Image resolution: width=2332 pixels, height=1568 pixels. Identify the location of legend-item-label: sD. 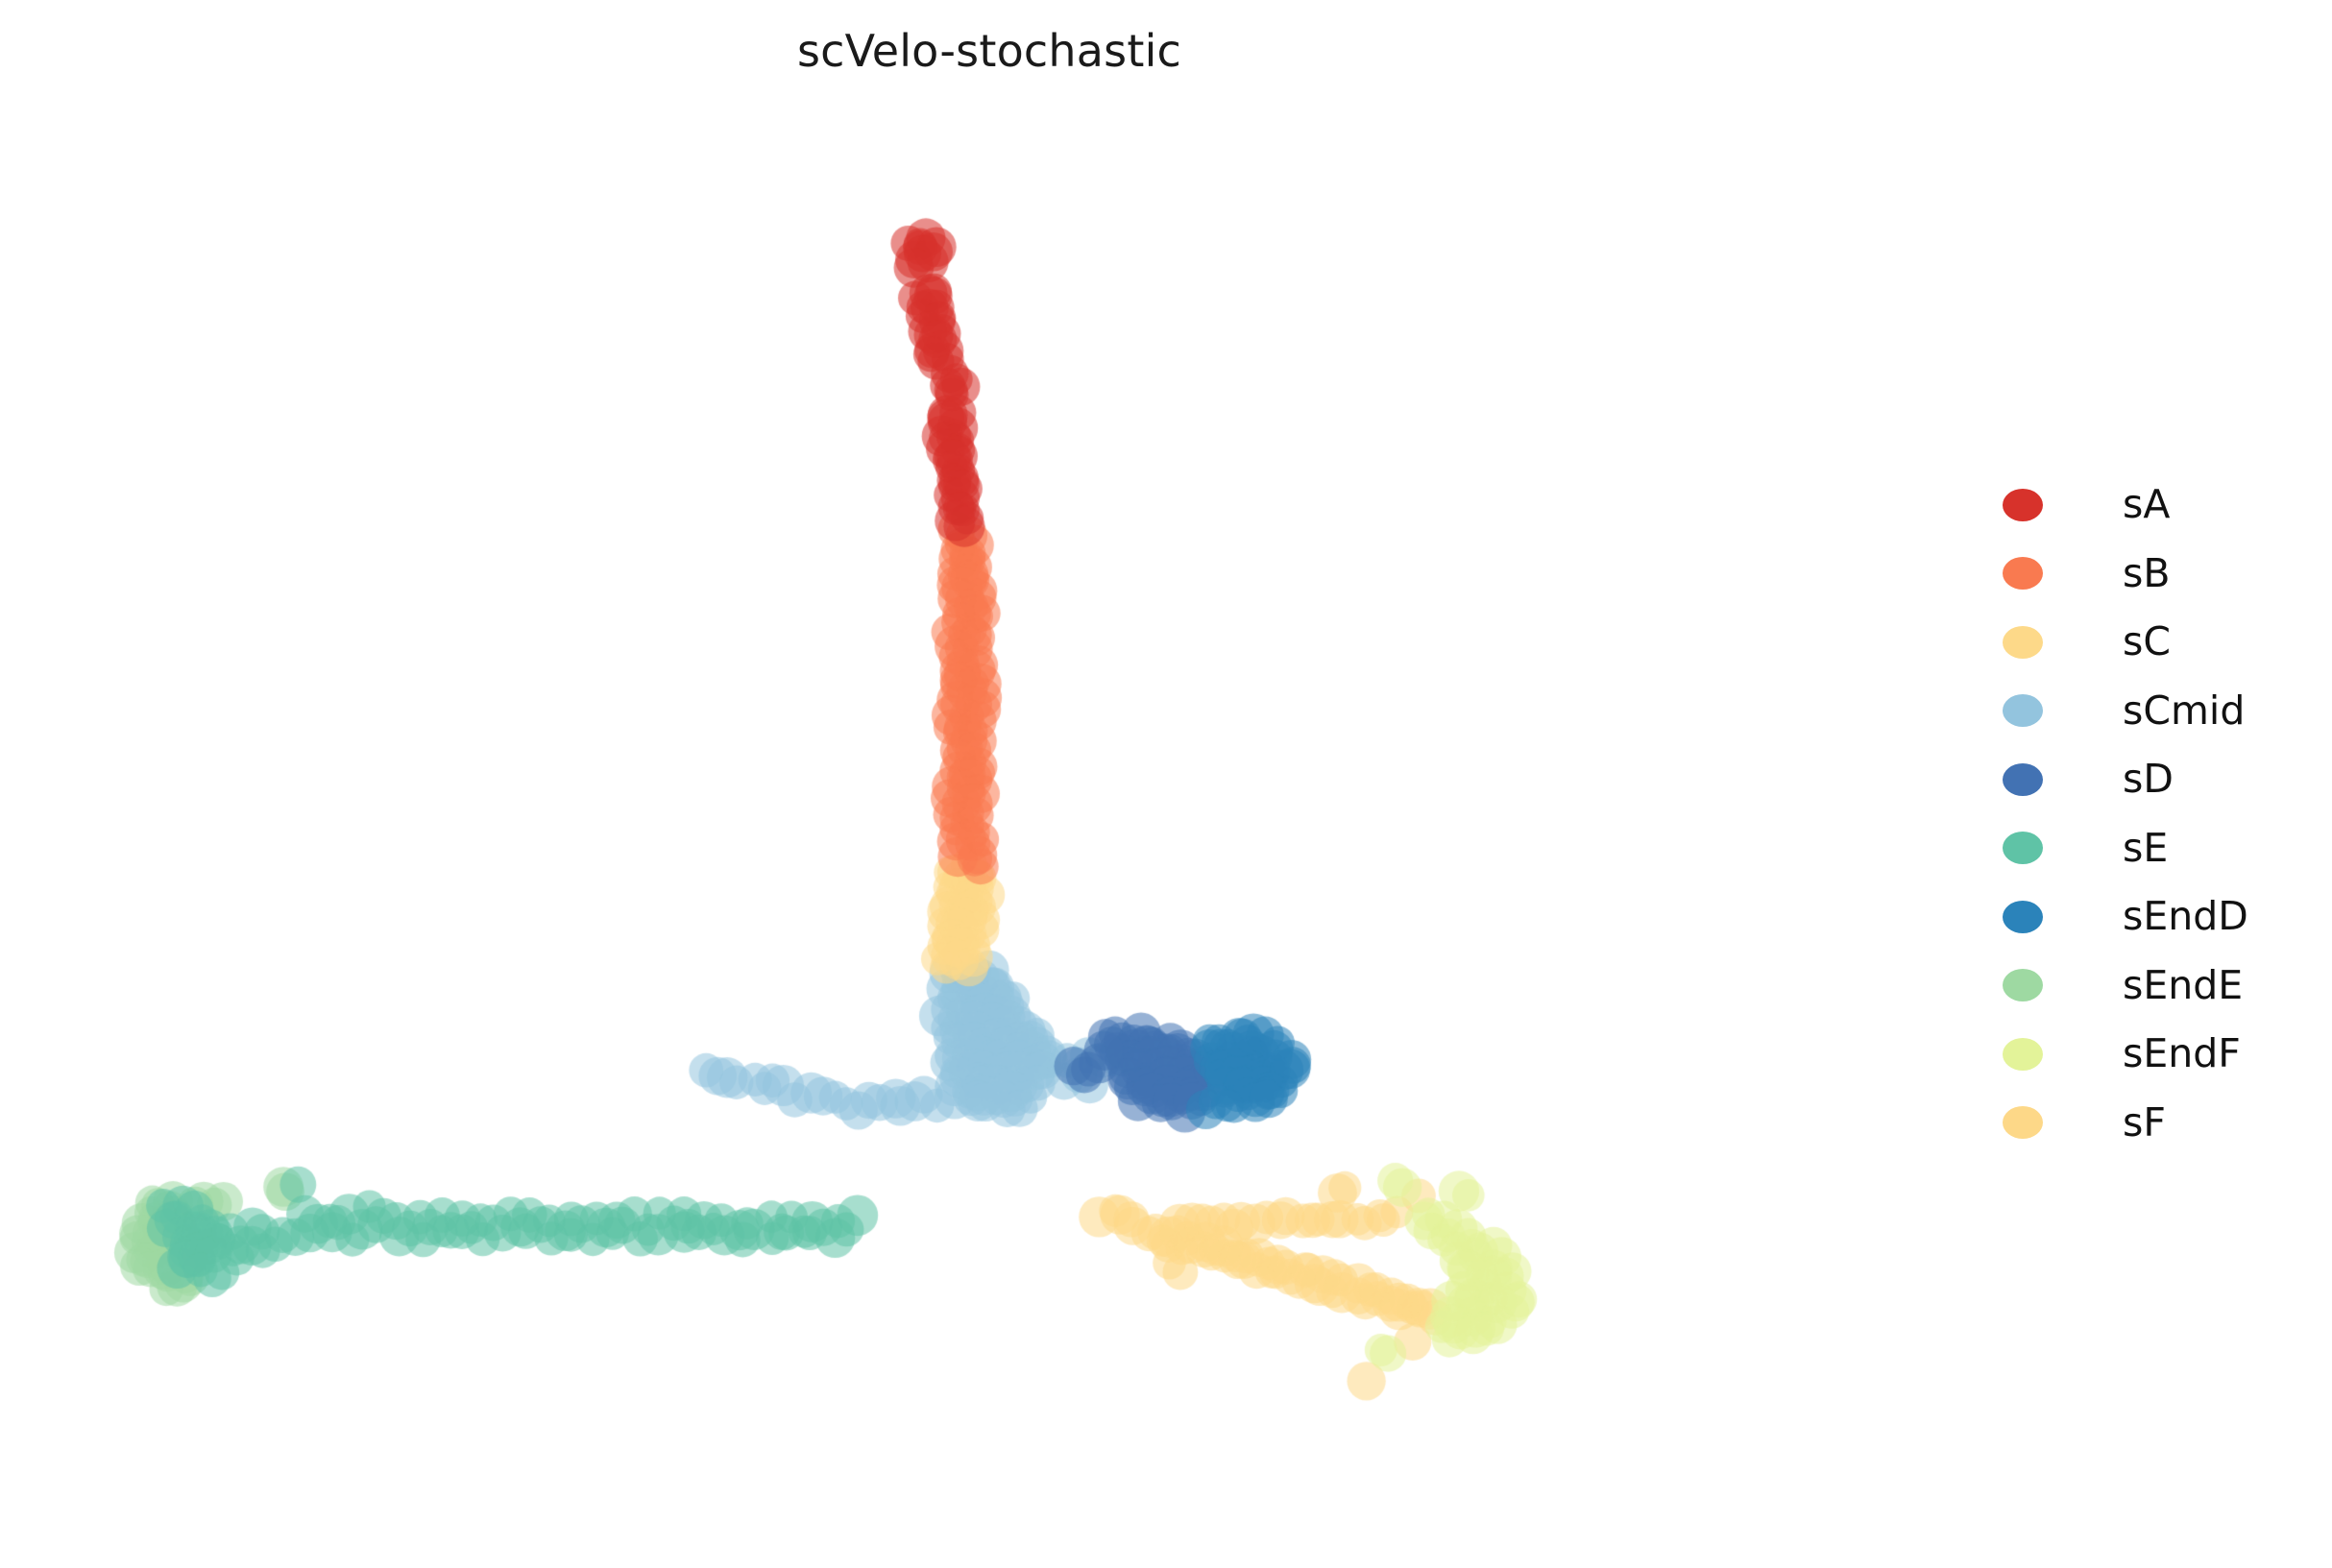
(2148, 779).